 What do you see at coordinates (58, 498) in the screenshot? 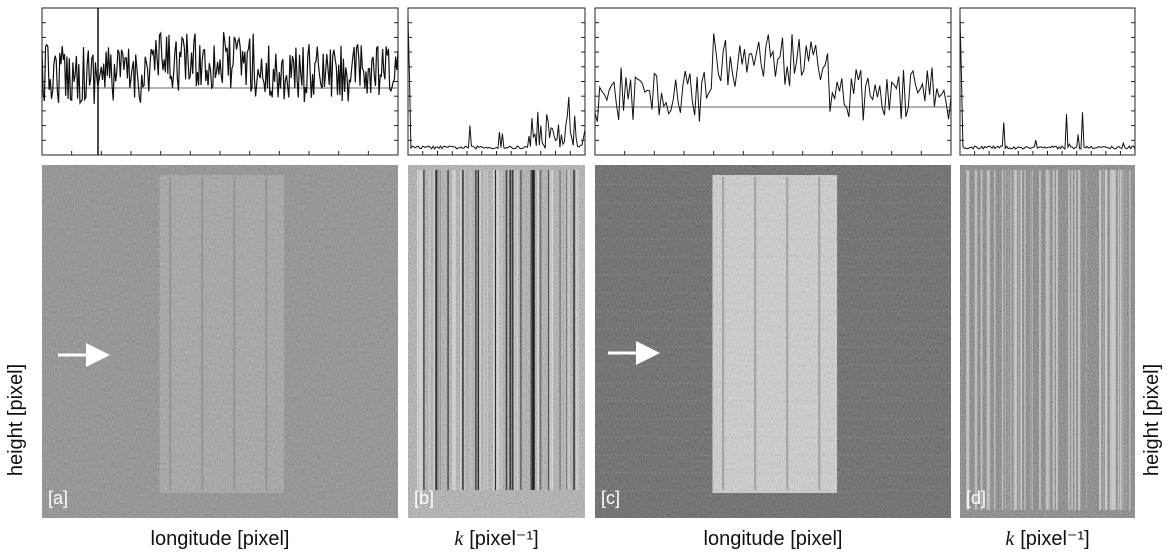
I see `panel-label: [a]` at bounding box center [58, 498].